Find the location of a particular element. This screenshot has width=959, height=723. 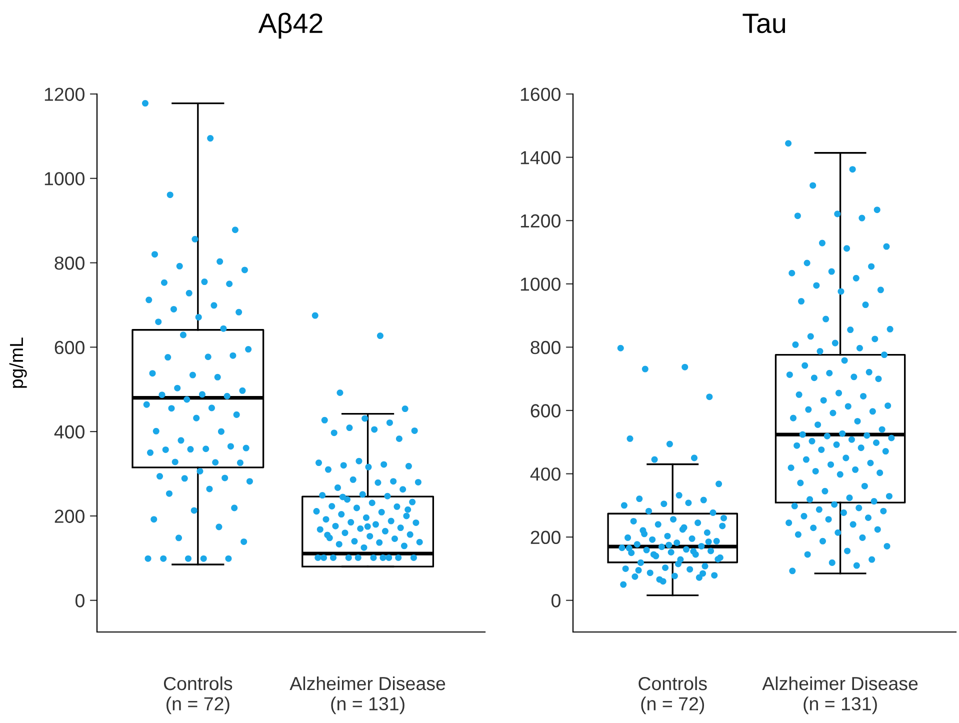

chart-title: Tau is located at coordinates (764, 24).